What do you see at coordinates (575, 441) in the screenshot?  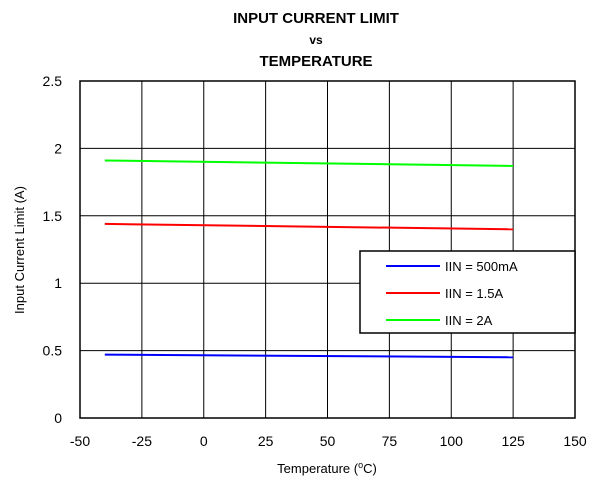 I see `x-tick-label: 150` at bounding box center [575, 441].